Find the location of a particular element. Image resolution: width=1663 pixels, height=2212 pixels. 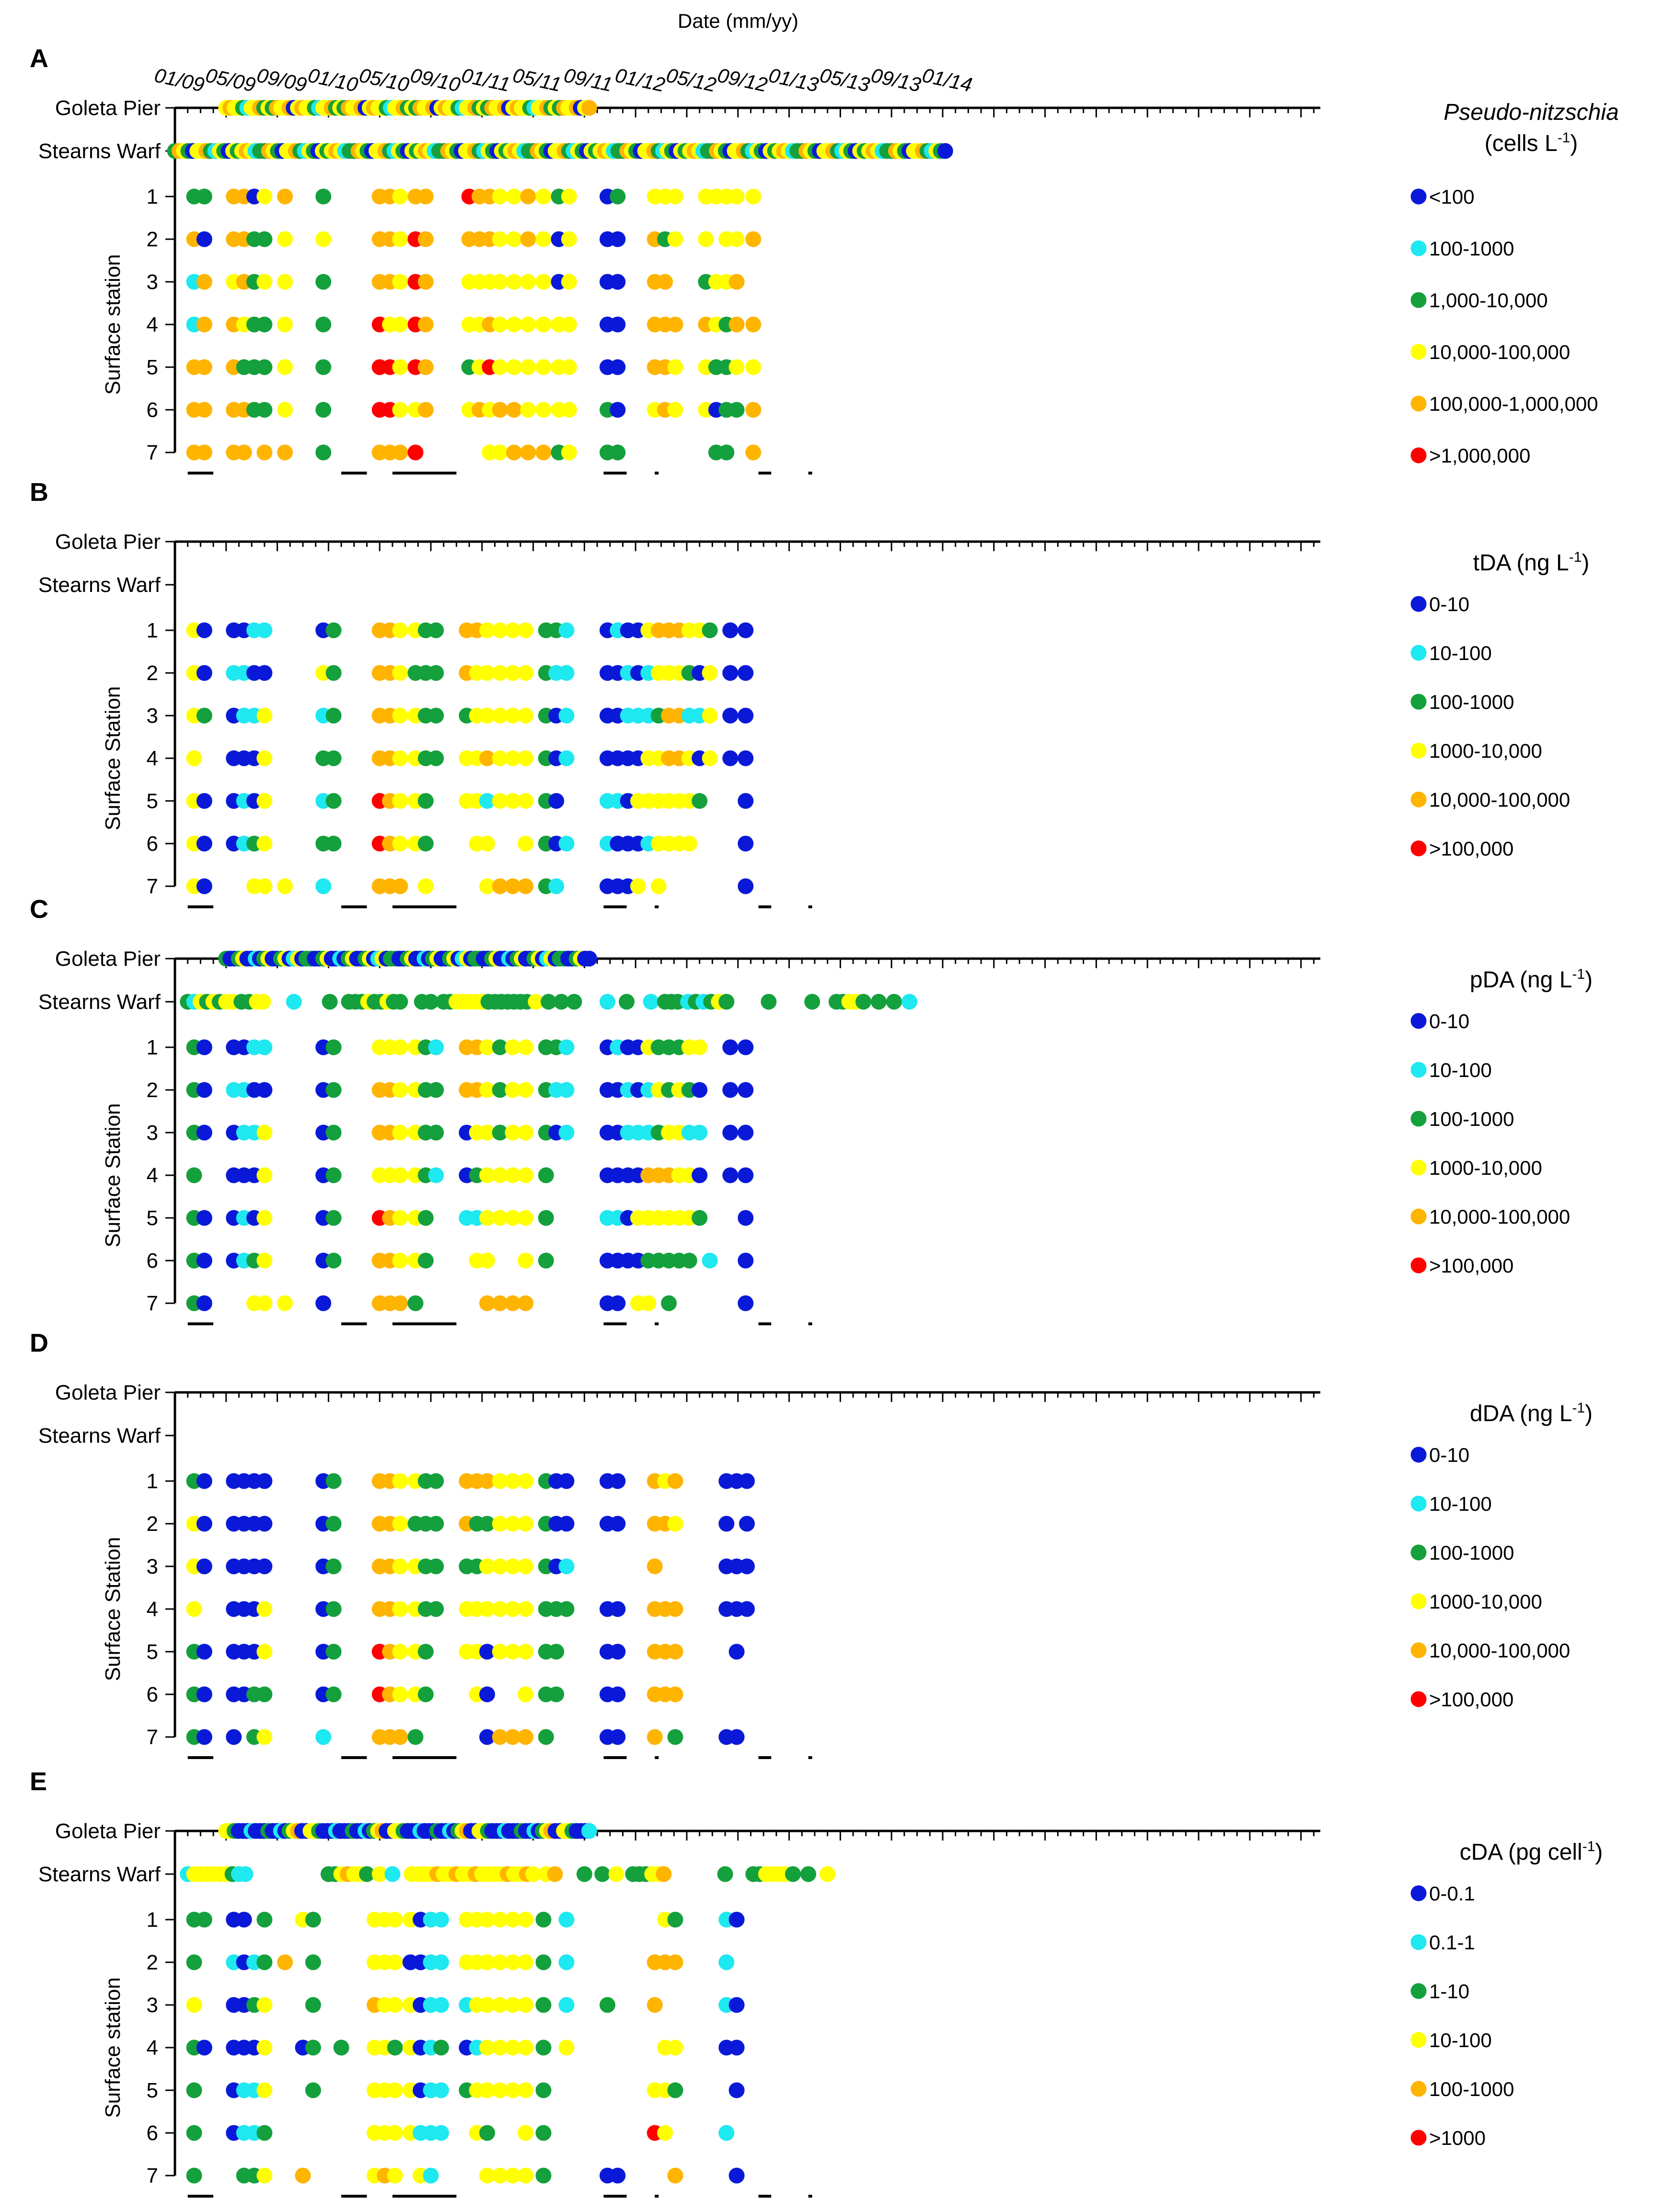

x-axis-title: Date (mm/yy) is located at coordinates (738, 21).